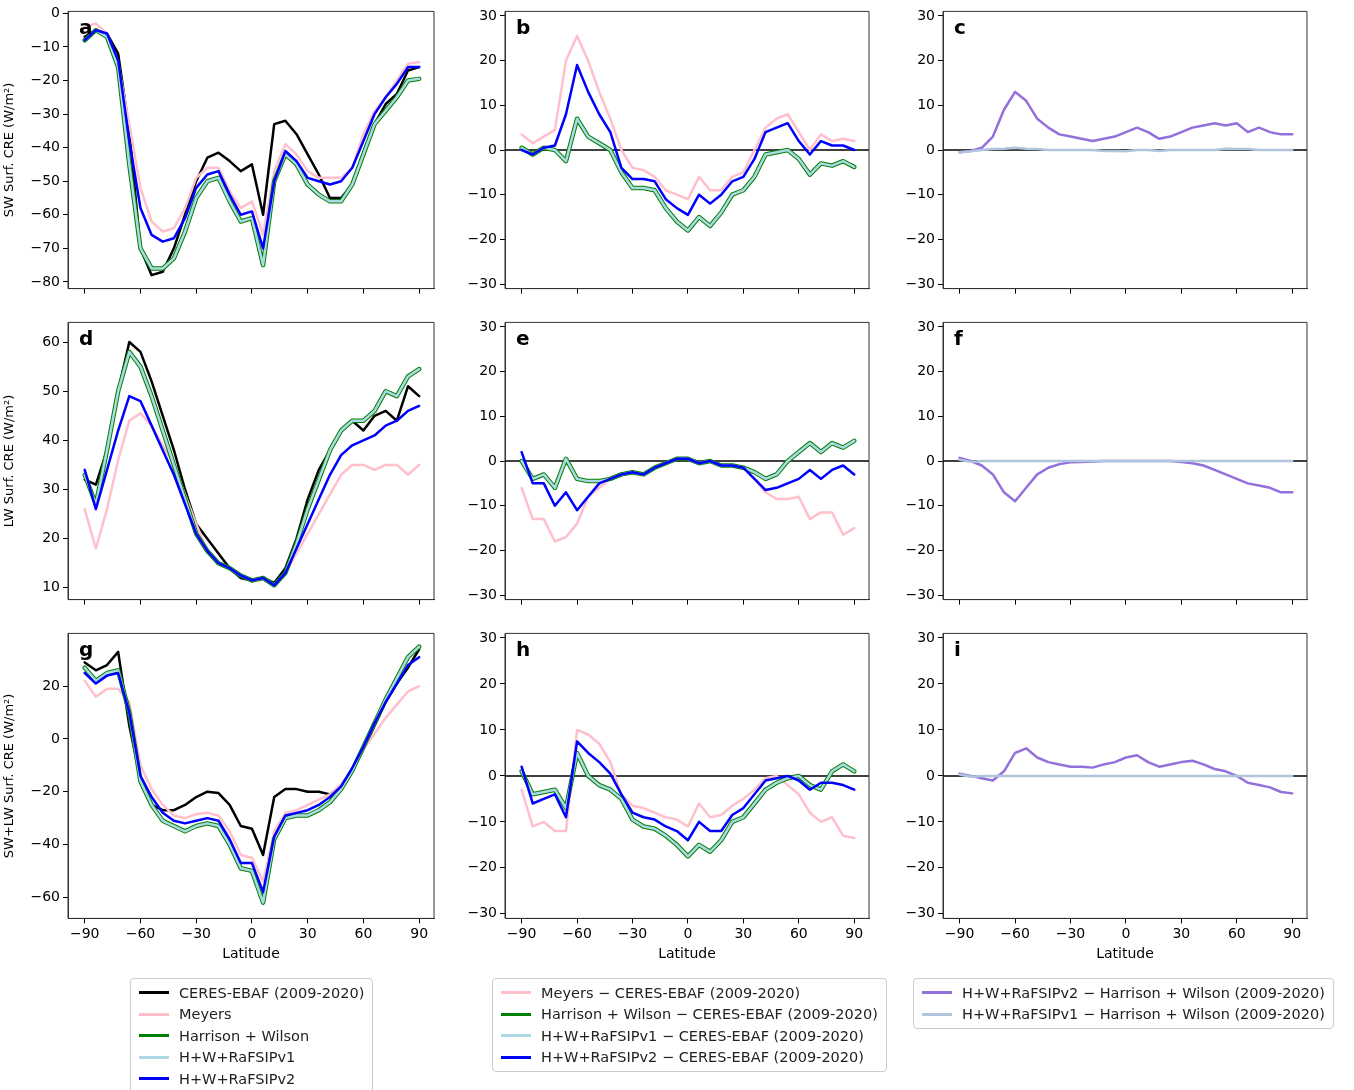  Describe the element at coordinates (45, 280) in the screenshot. I see `y-tick-label: −80` at that location.